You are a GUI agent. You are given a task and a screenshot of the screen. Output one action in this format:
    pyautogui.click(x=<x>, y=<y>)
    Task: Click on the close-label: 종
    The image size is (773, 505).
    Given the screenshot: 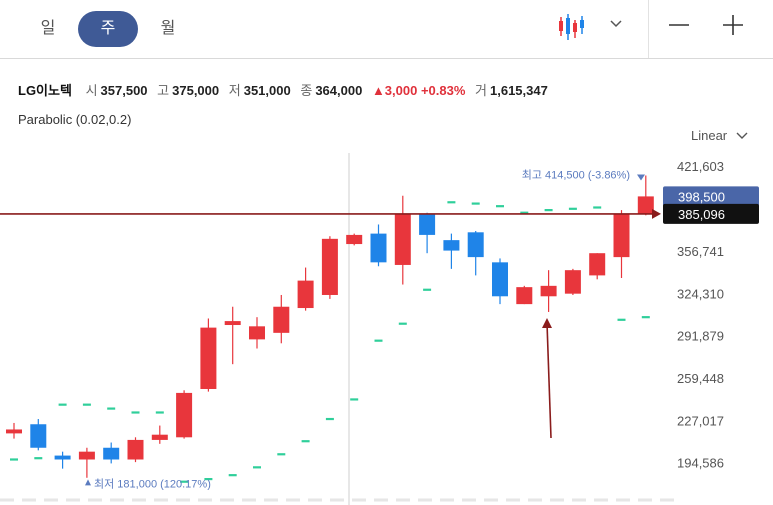 What is the action you would take?
    pyautogui.click(x=306, y=90)
    